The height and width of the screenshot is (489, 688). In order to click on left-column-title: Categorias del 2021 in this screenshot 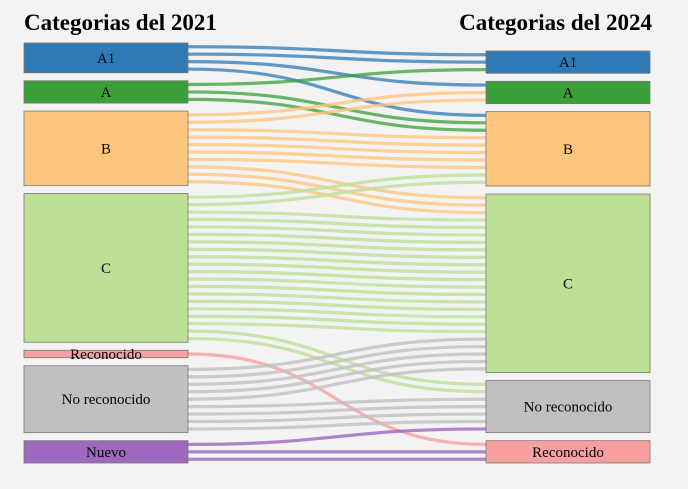, I will do `click(120, 22)`.